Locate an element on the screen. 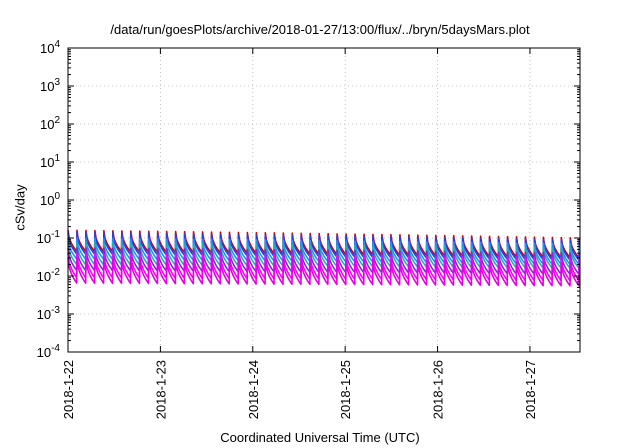 The height and width of the screenshot is (448, 640). y-tick-label: 10⁻³ is located at coordinates (49, 313).